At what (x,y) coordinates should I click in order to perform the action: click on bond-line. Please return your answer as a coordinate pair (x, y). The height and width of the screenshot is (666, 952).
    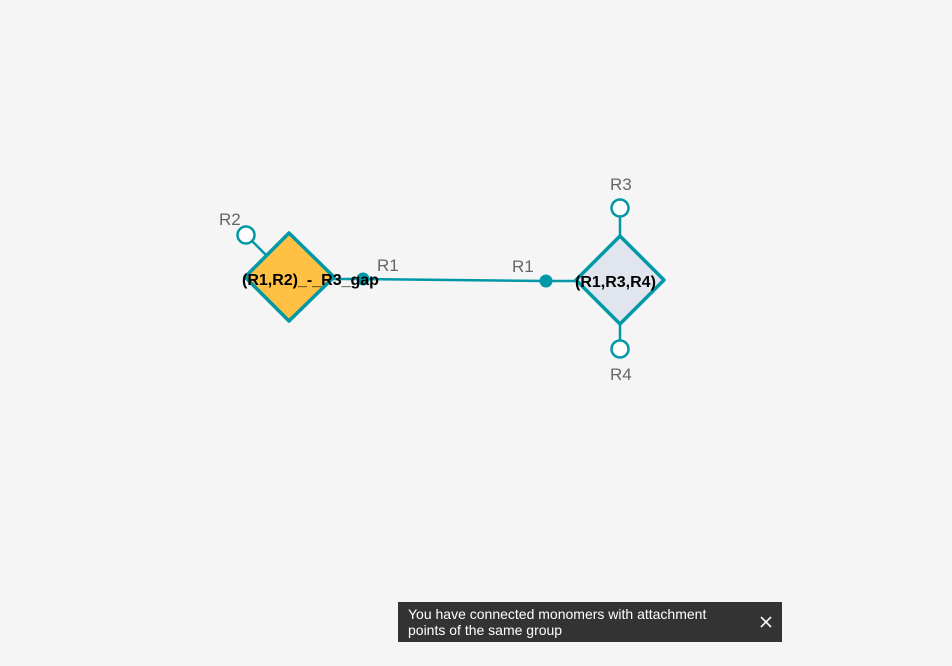
    Looking at the image, I should click on (454, 280).